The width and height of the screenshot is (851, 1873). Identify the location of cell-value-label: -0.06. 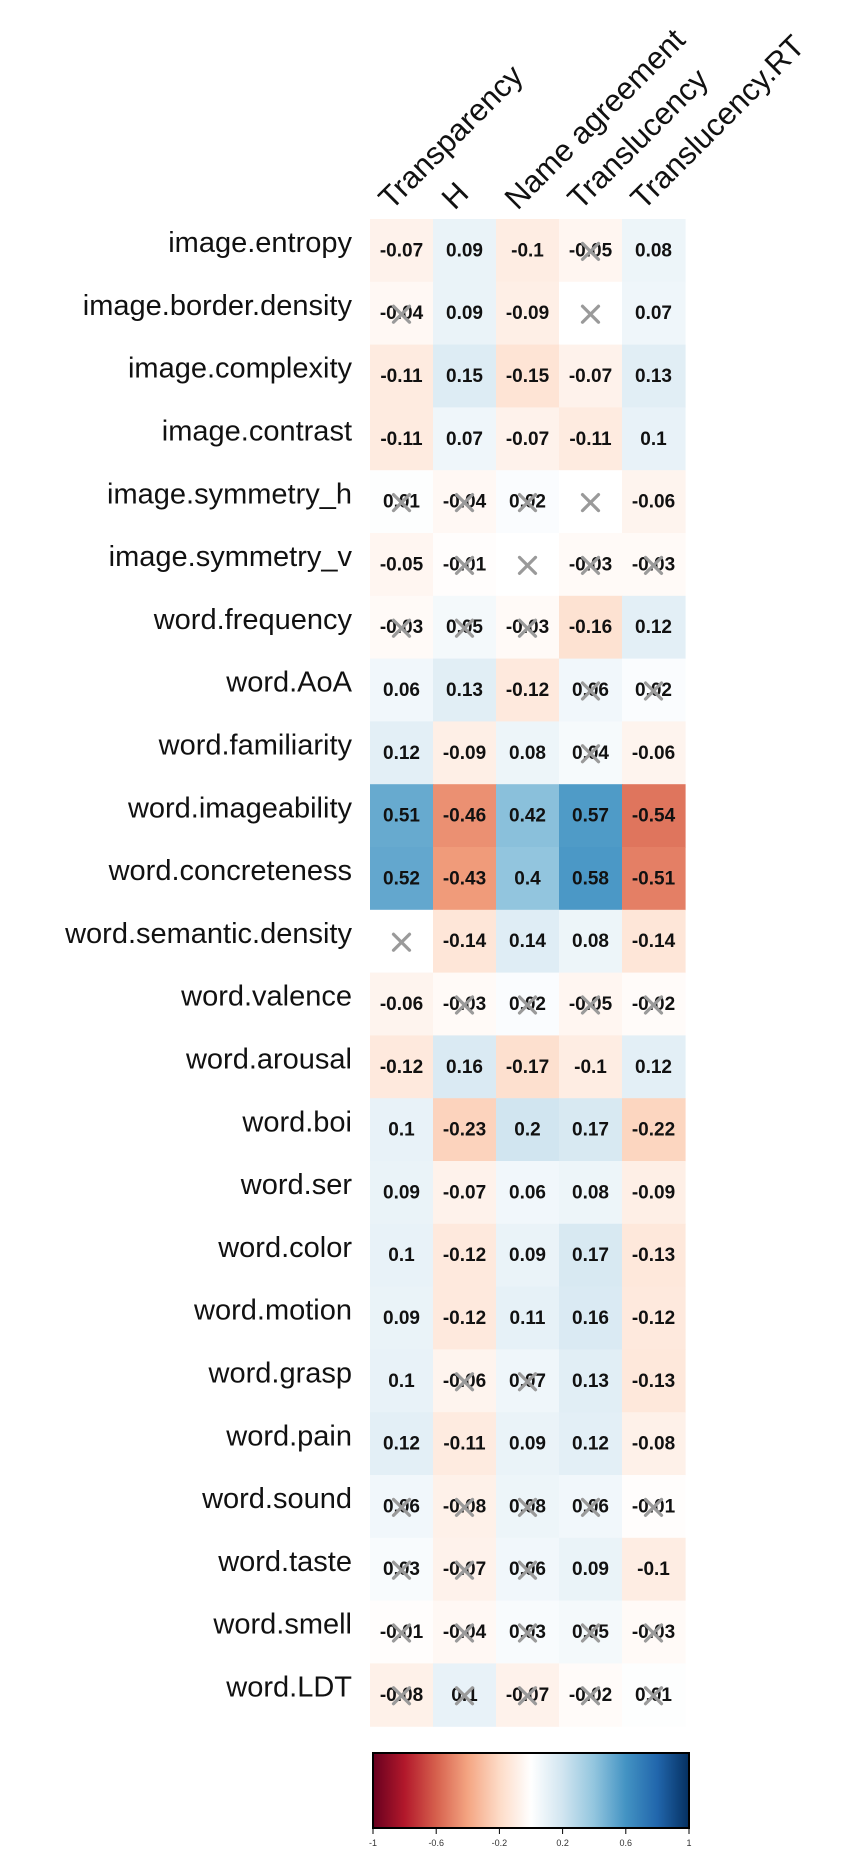
(653, 753).